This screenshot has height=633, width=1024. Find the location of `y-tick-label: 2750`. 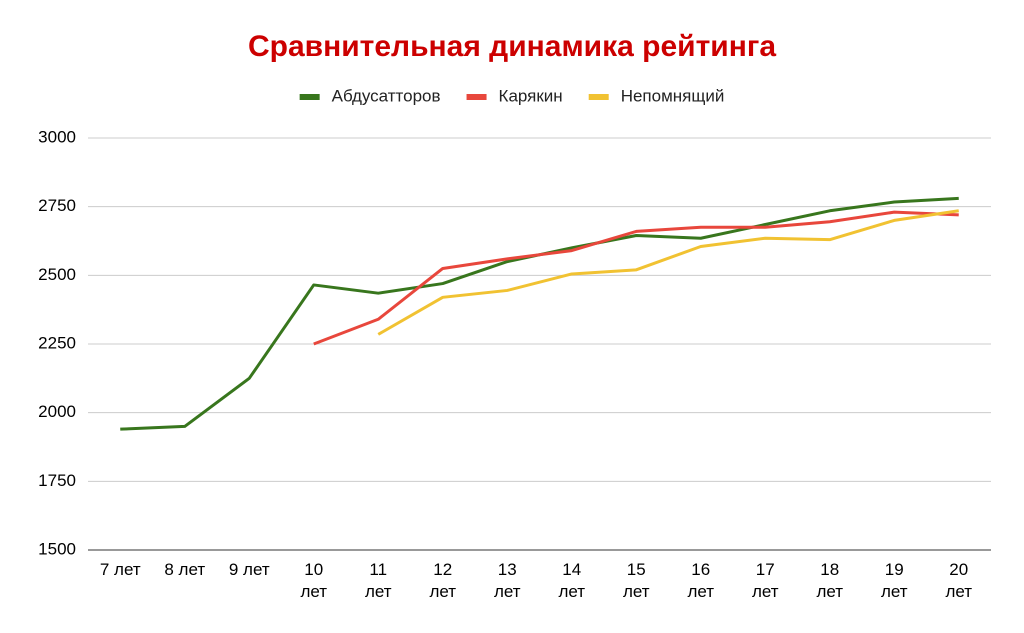

y-tick-label: 2750 is located at coordinates (57, 205).